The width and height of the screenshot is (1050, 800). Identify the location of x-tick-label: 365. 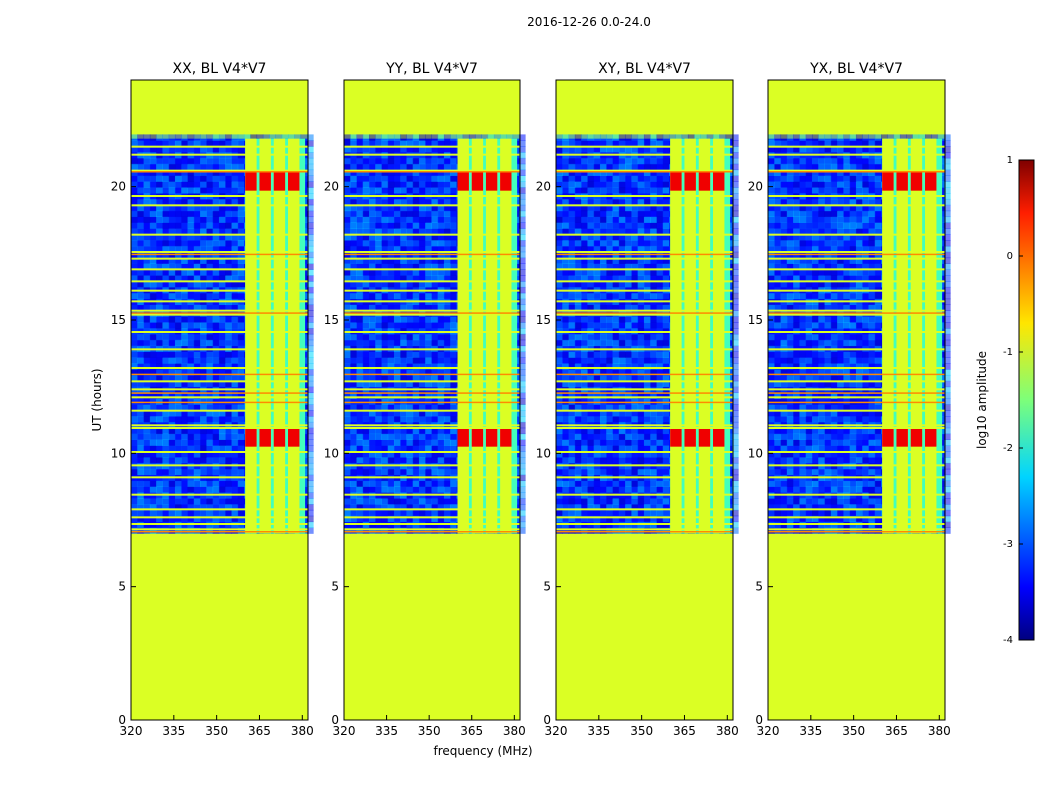
(471, 731).